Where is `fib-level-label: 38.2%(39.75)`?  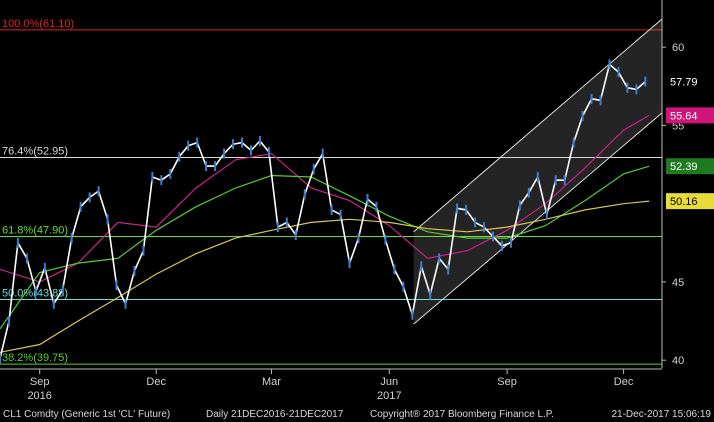
fib-level-label: 38.2%(39.75) is located at coordinates (35, 358).